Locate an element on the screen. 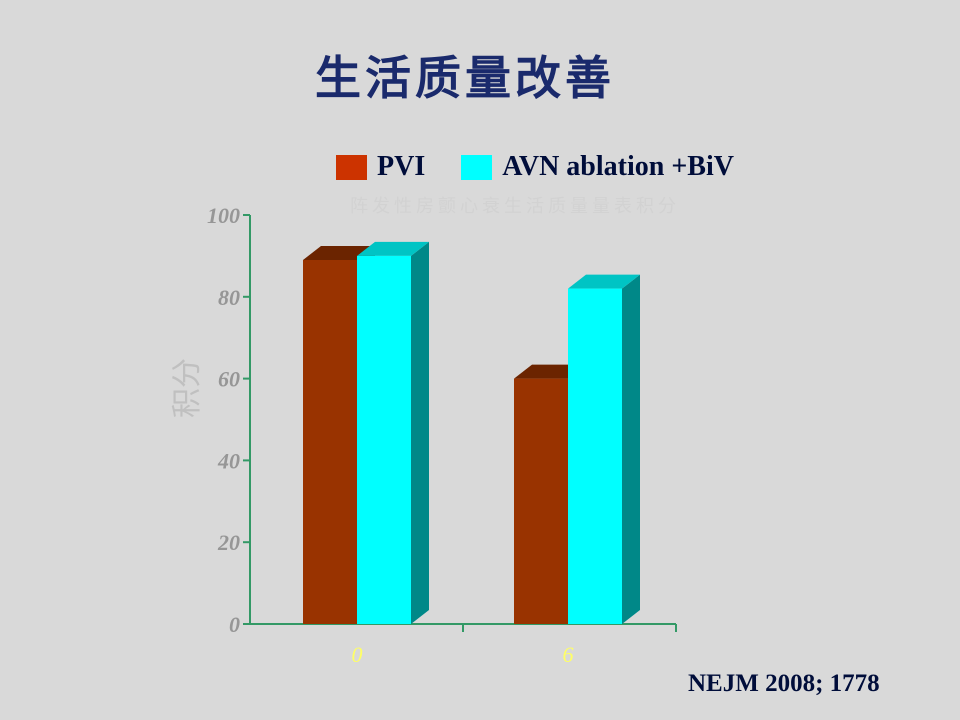 The height and width of the screenshot is (720, 960). legend-item-pvi: PVI is located at coordinates (380, 167).